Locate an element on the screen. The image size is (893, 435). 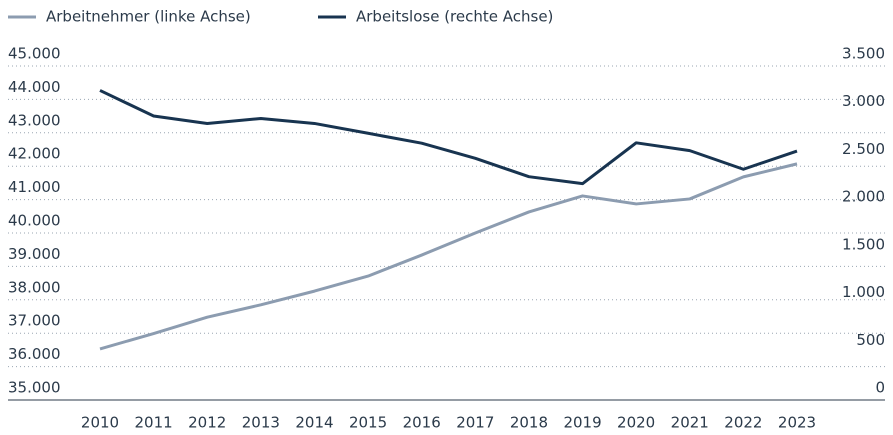
x-tick-label: 2014 is located at coordinates (314, 423).